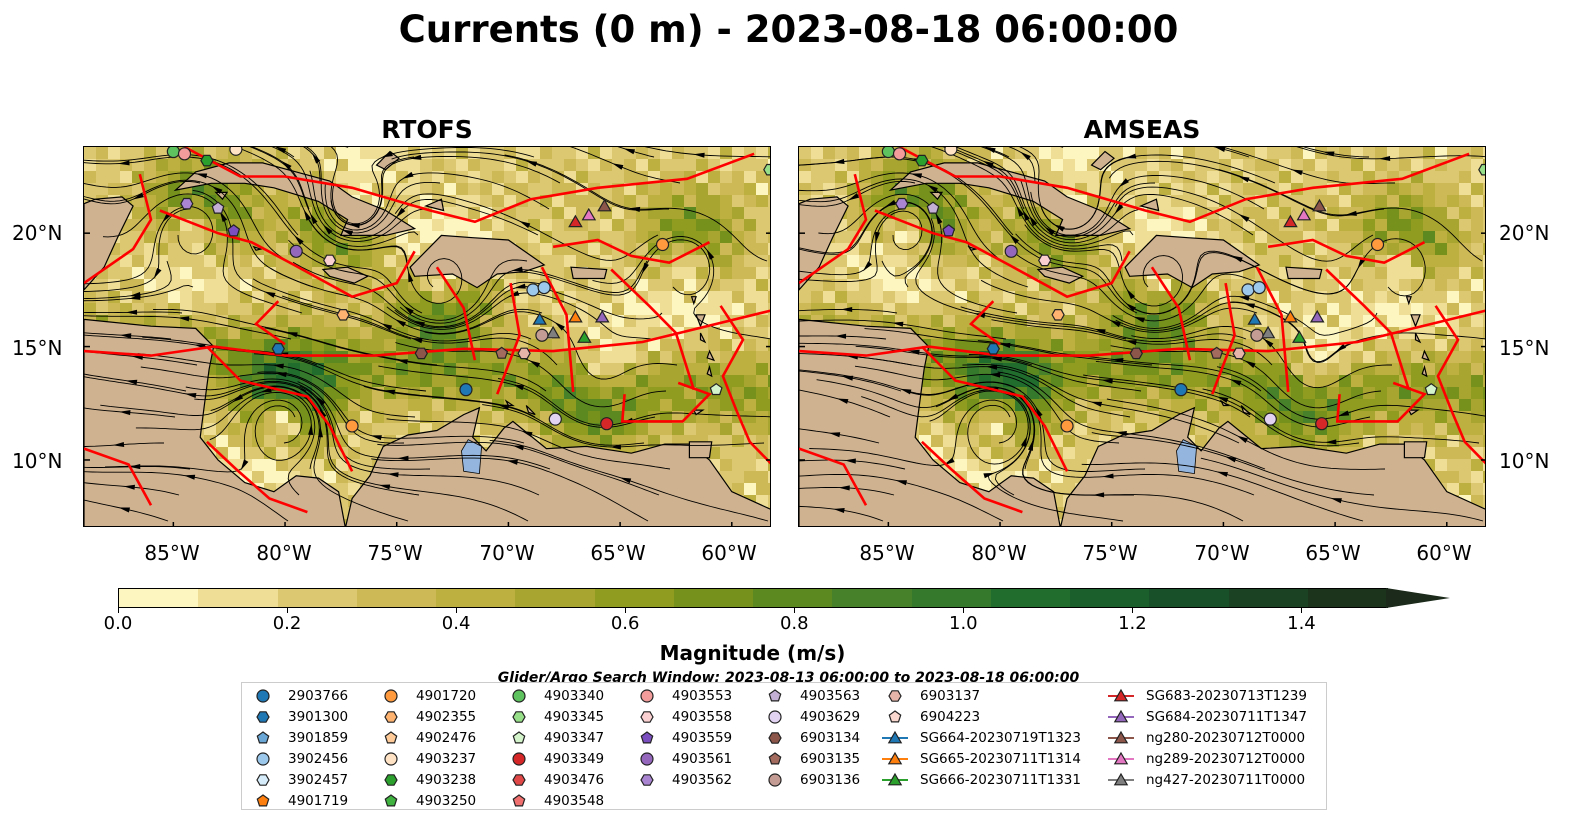  Describe the element at coordinates (299, 801) in the screenshot. I see `legend-item: 4901719` at that location.